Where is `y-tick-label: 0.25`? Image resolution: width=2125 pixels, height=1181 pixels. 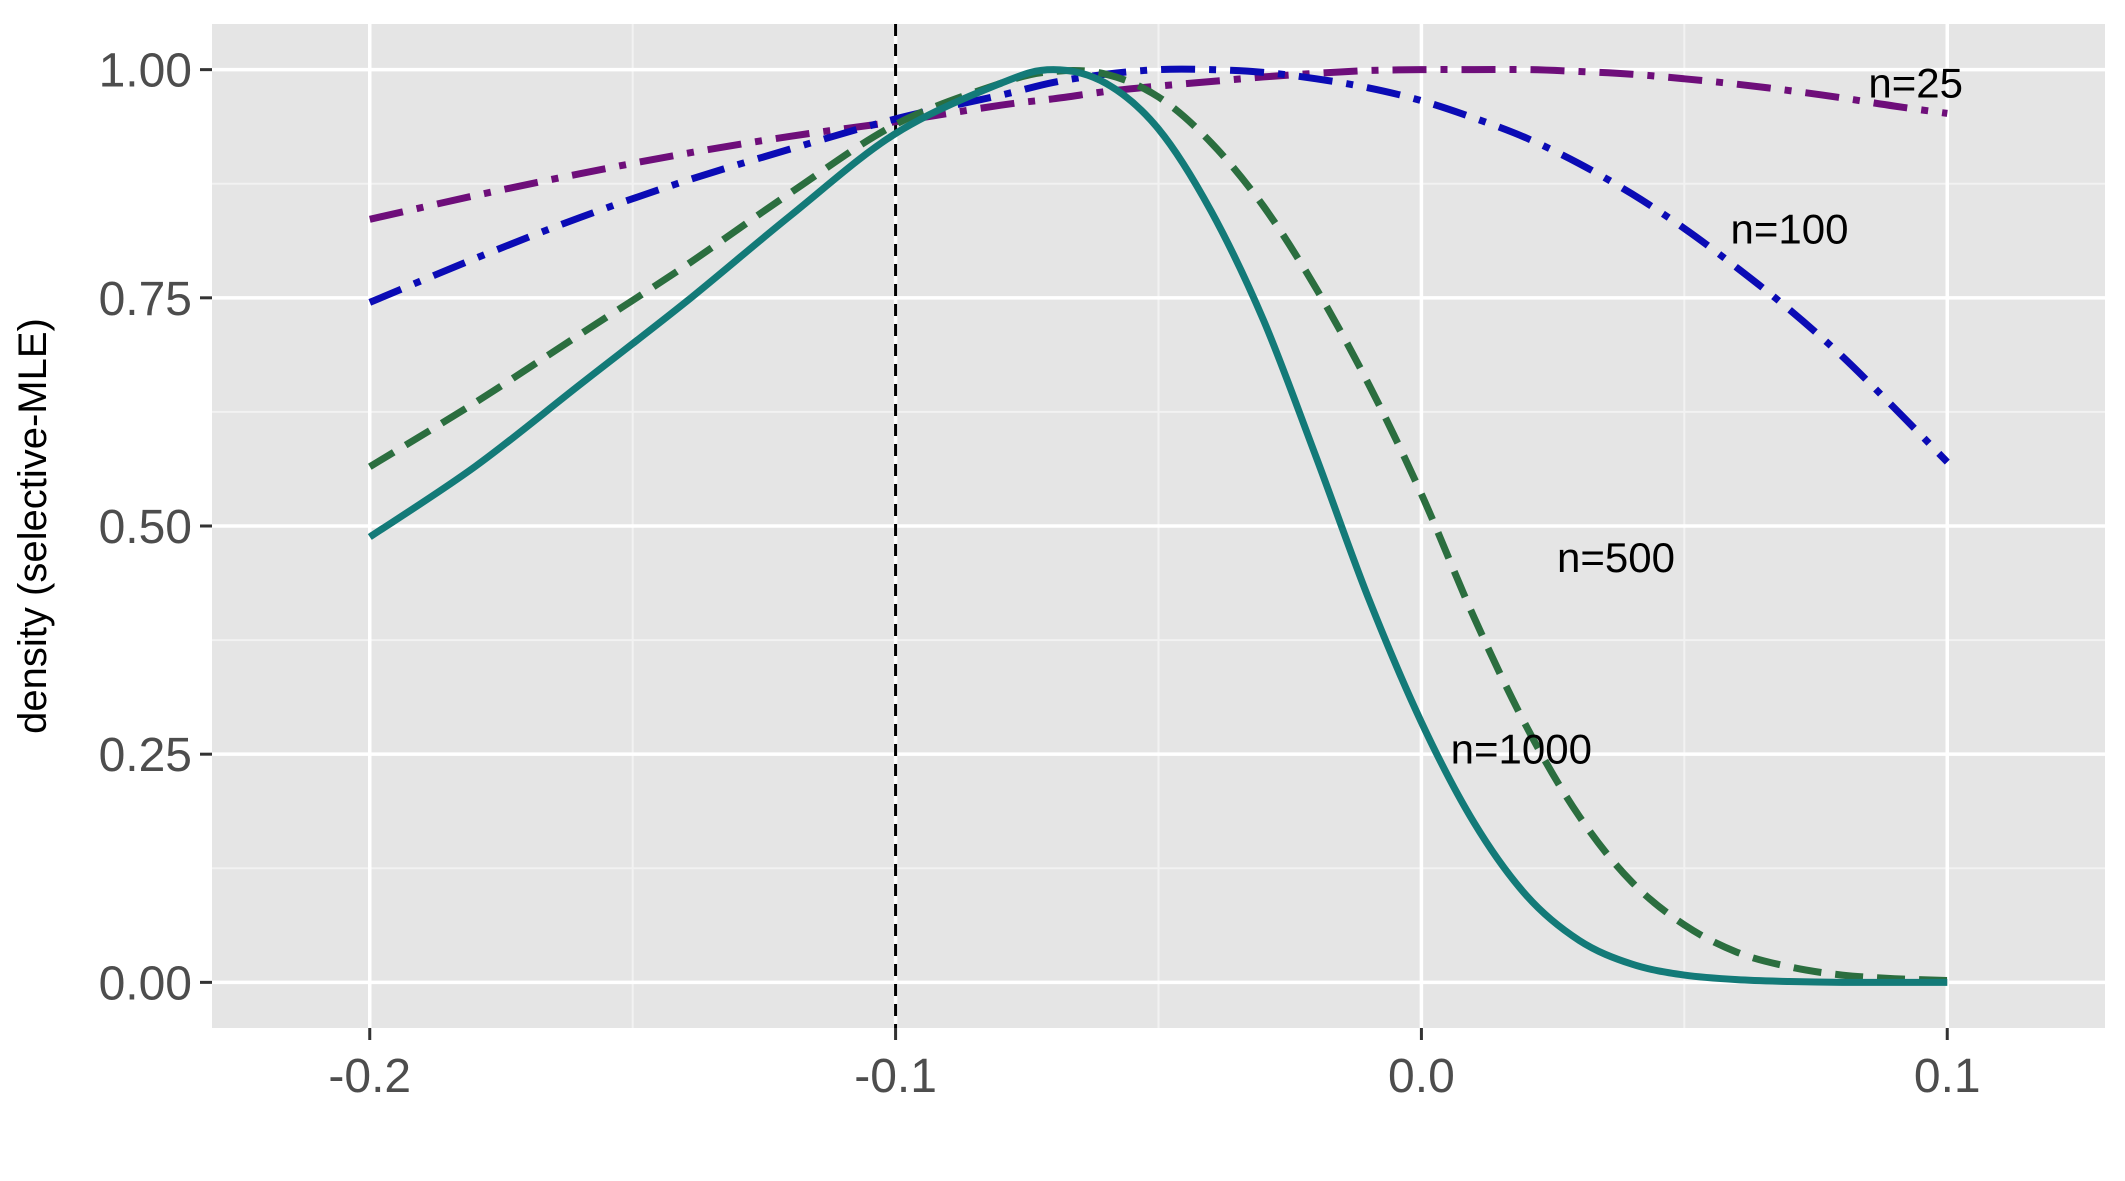
y-tick-label: 0.25 is located at coordinates (145, 755).